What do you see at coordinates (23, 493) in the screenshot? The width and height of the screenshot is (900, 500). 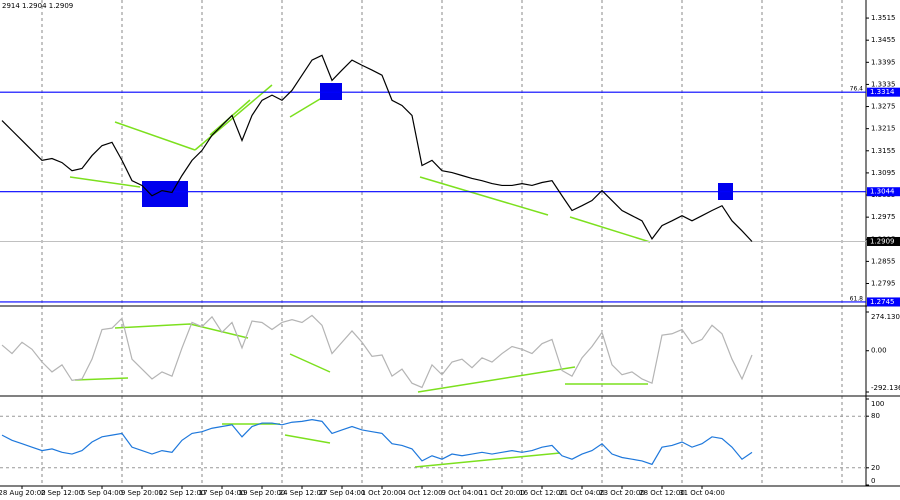 I see `x-tick-label: 28 Aug 20:00` at bounding box center [23, 493].